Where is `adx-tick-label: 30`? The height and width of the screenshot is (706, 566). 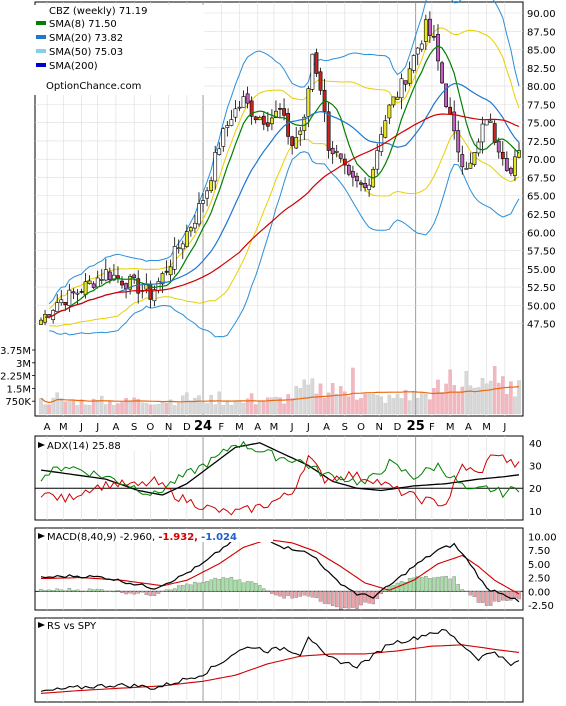 adx-tick-label: 30 is located at coordinates (535, 467).